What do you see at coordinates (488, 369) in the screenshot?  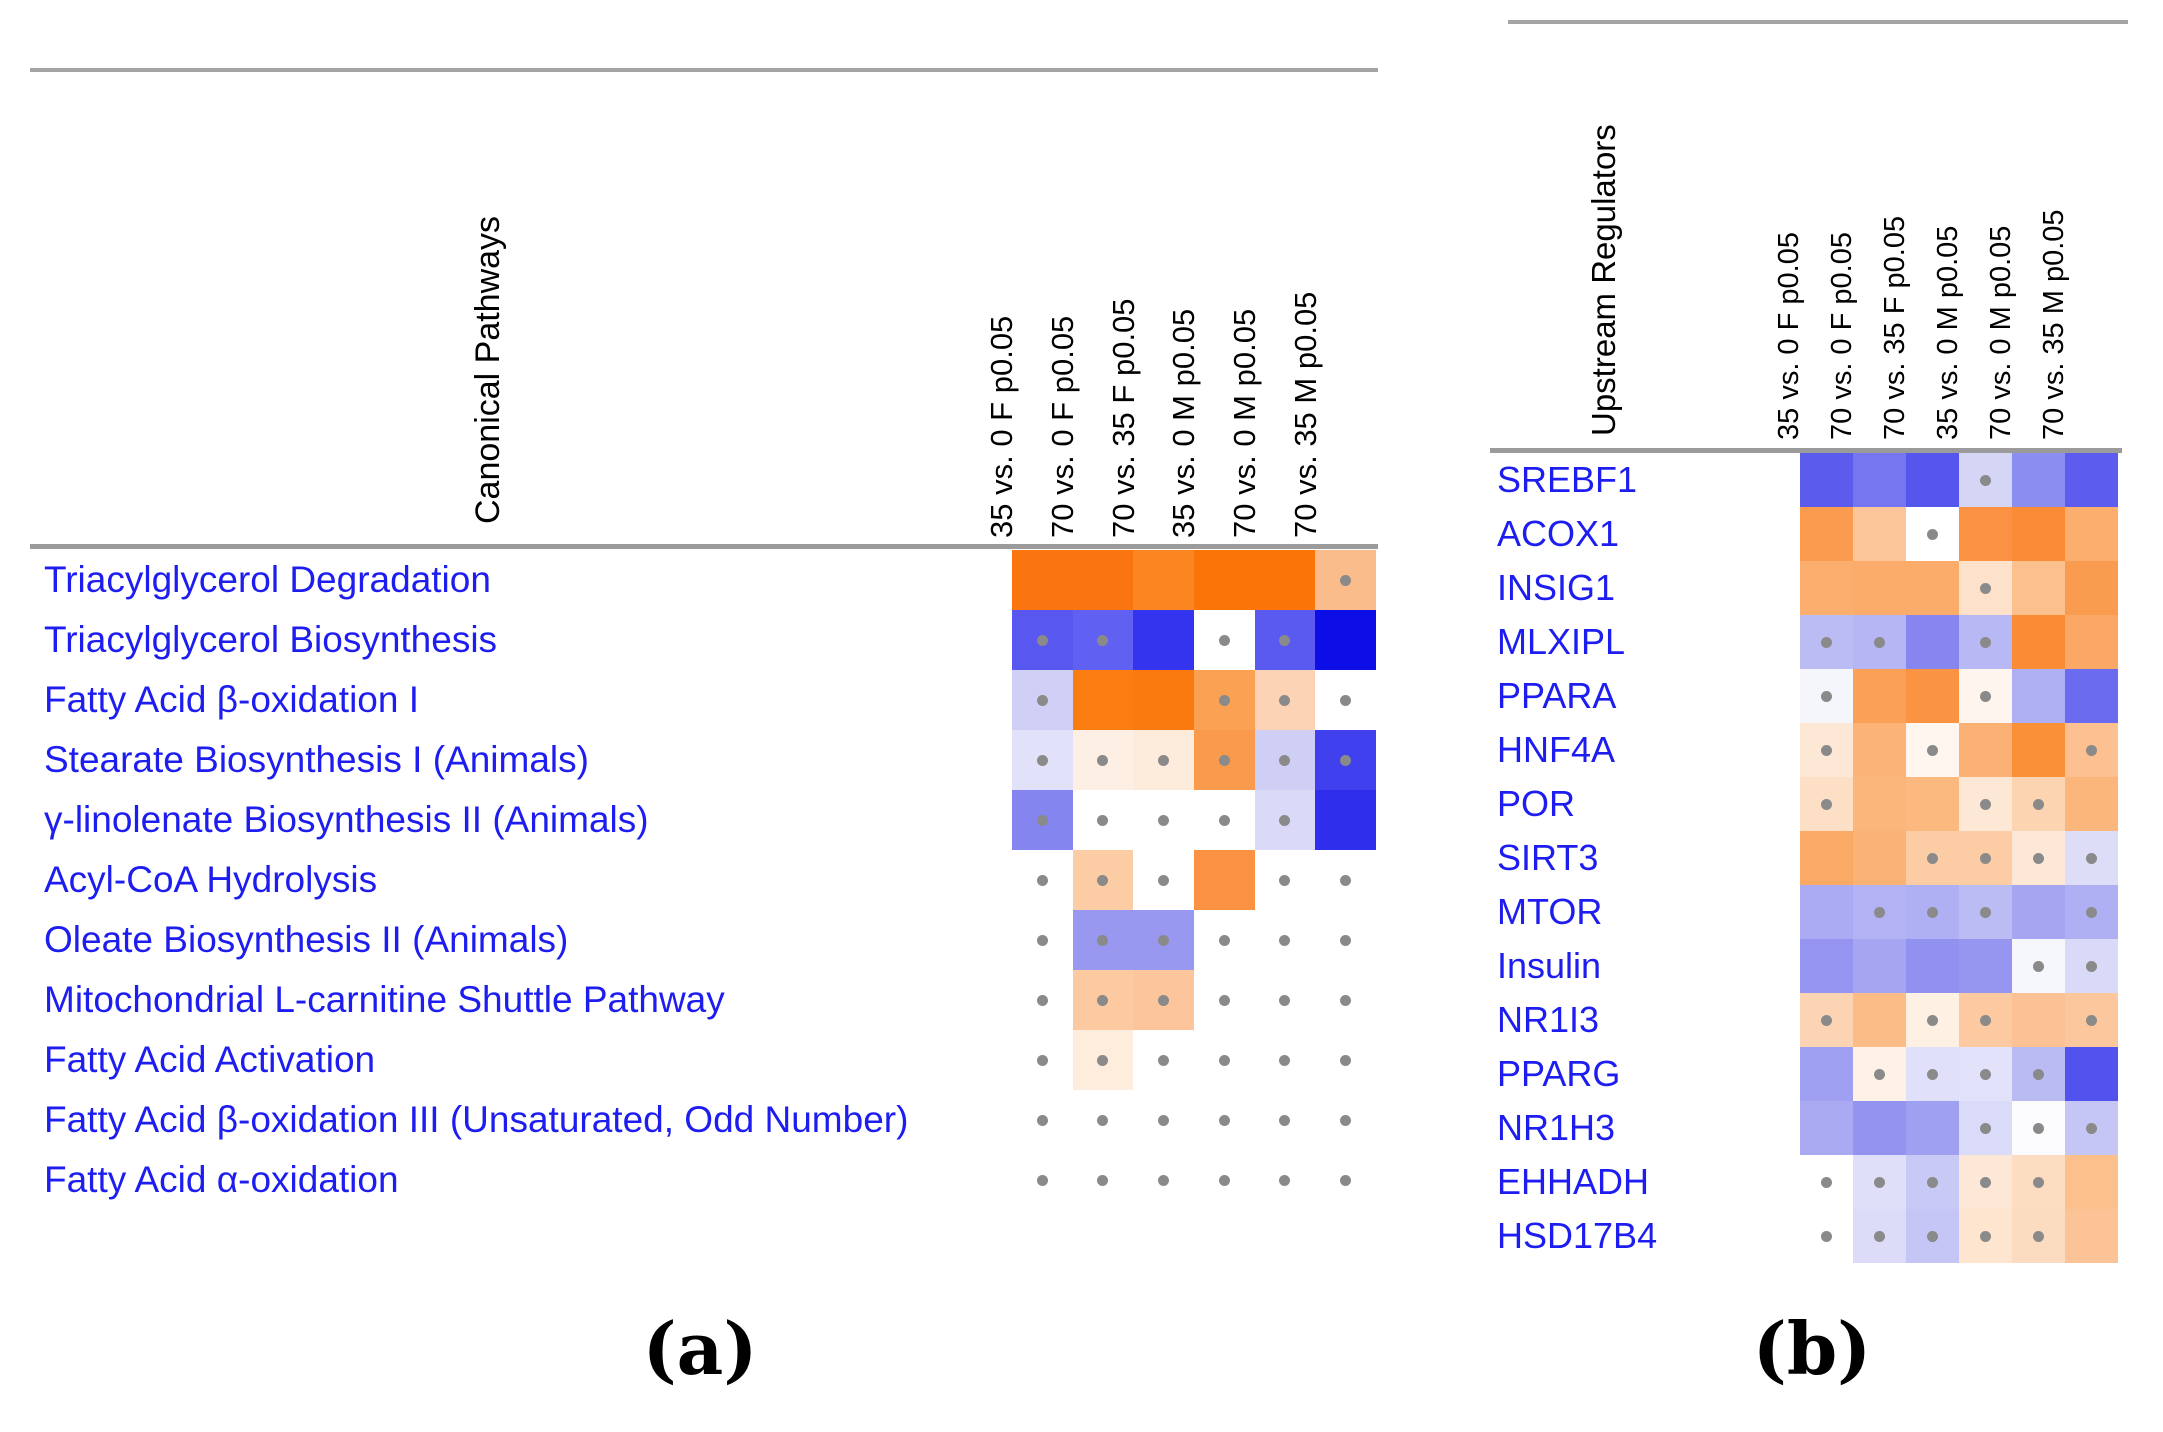 I see `panel-a-axis-title: Canonical Pathways` at bounding box center [488, 369].